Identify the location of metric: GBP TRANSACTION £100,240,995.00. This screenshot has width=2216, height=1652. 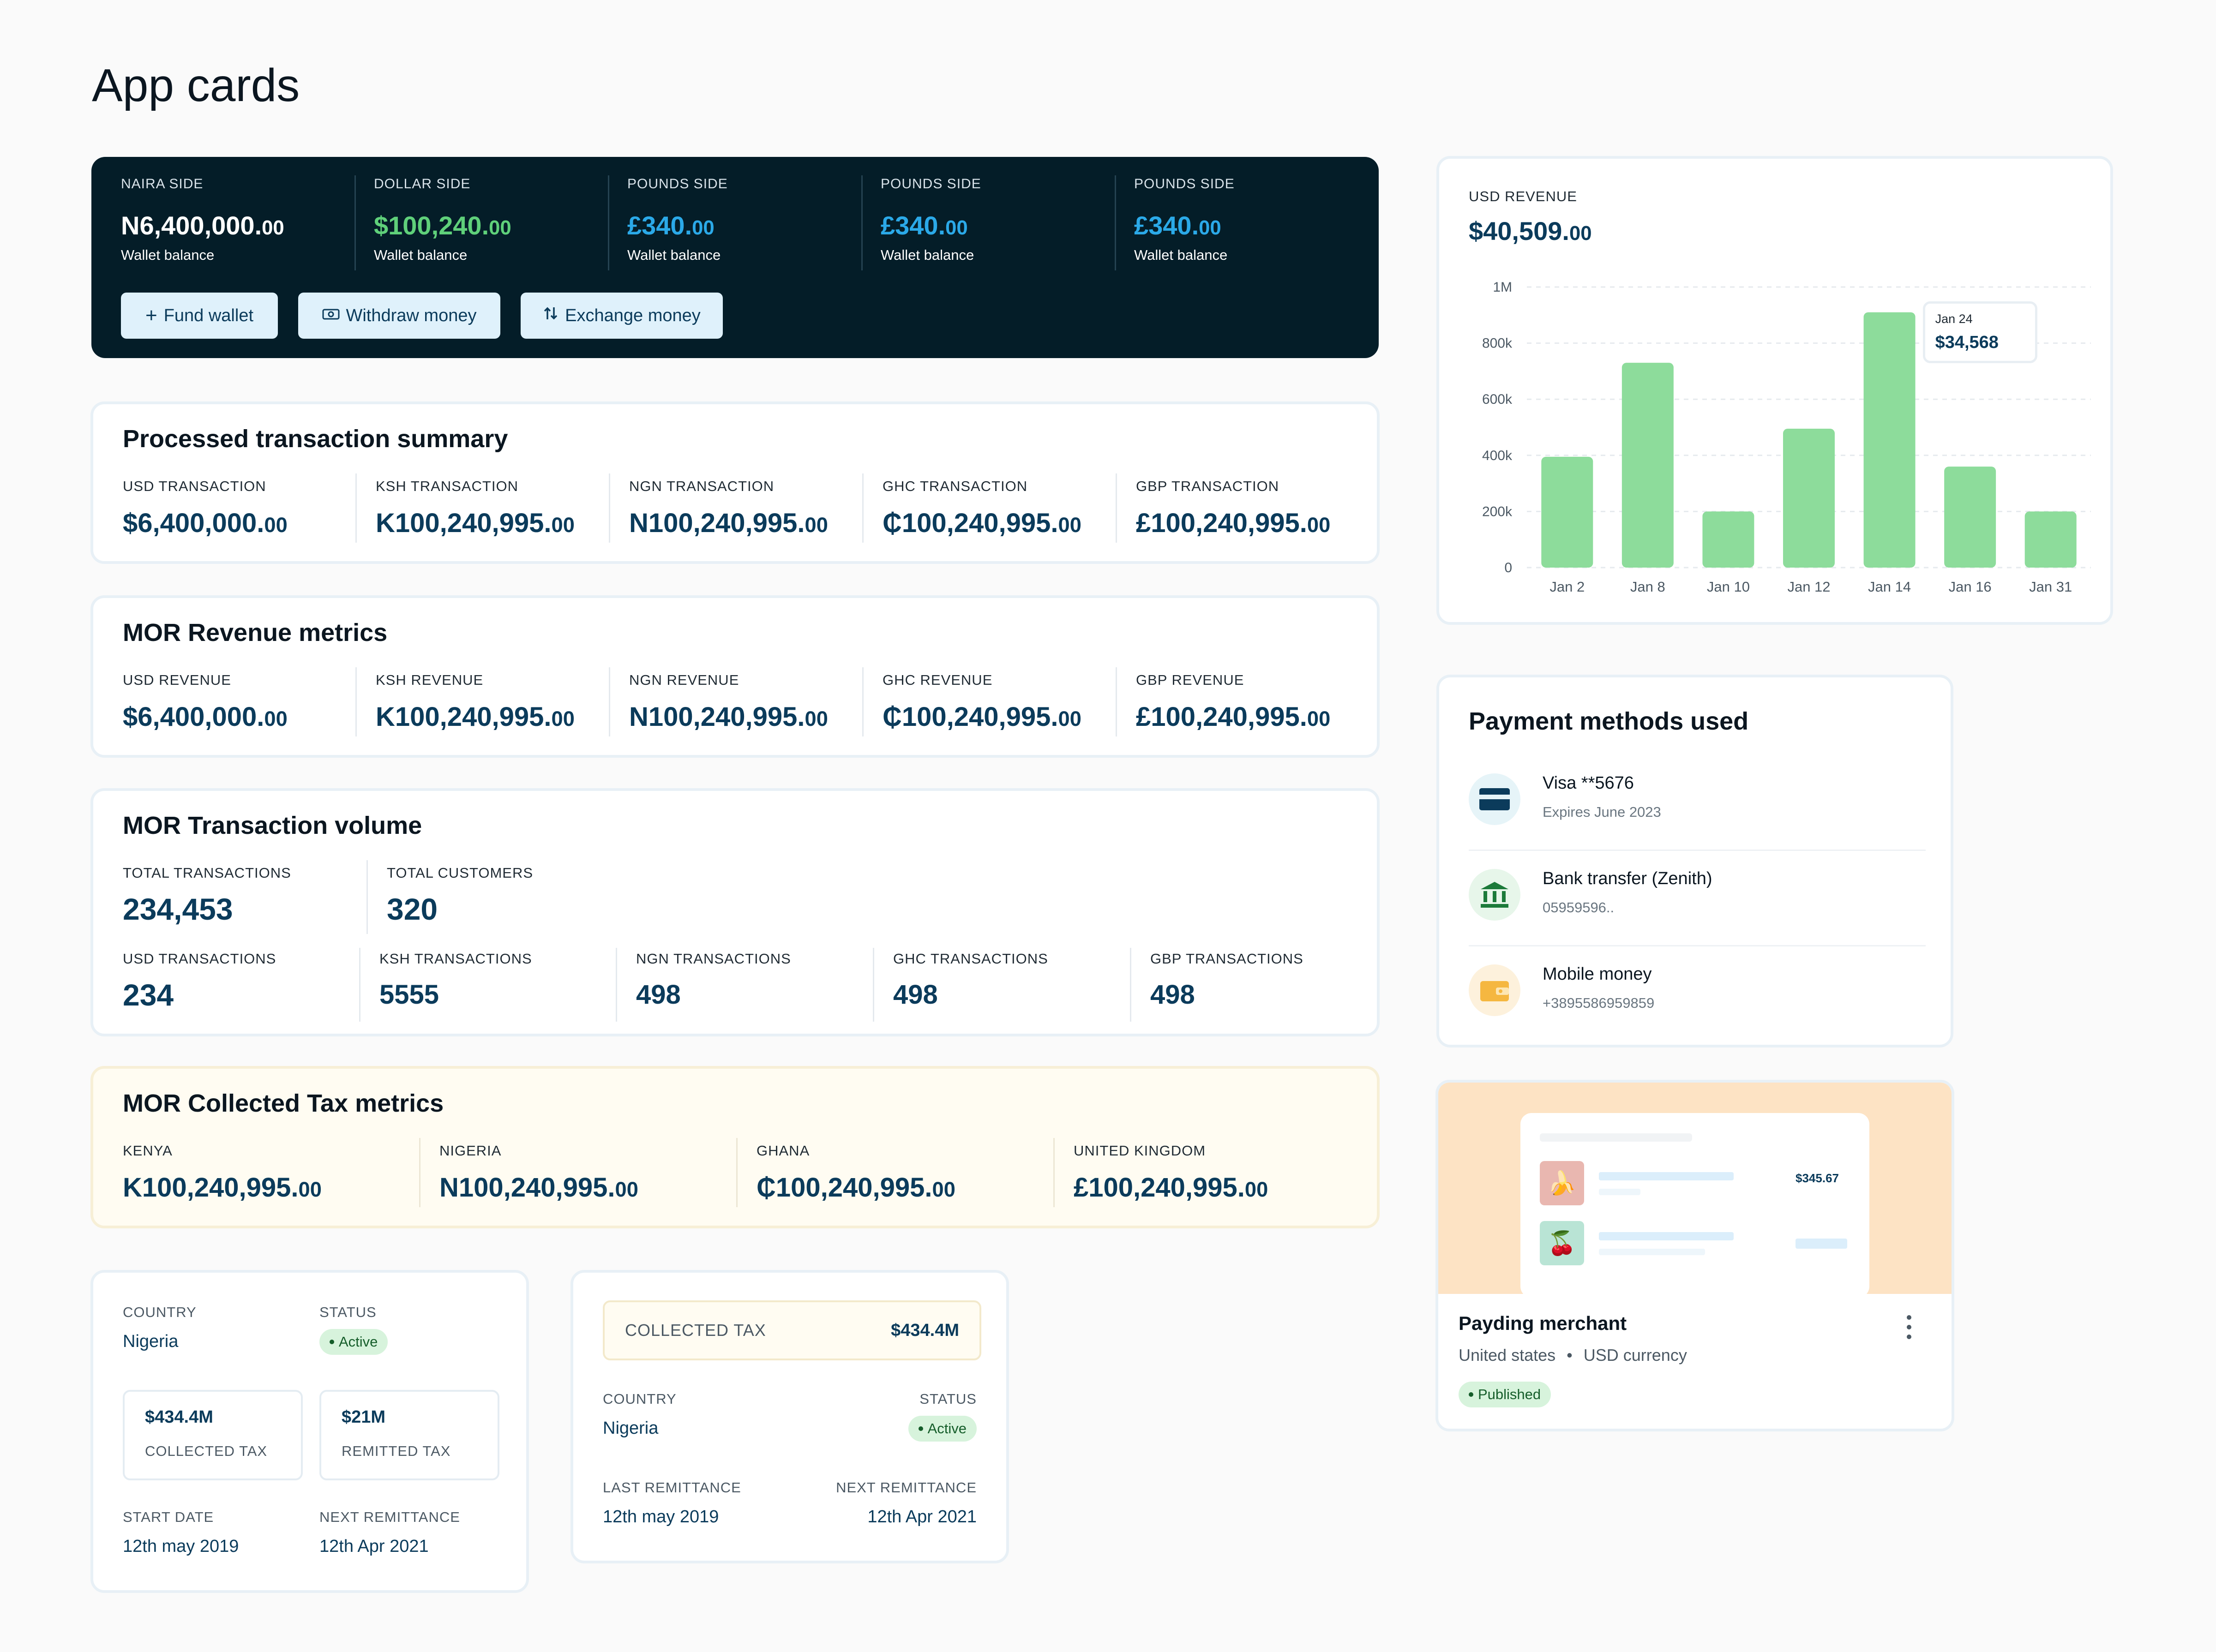
(1233, 509).